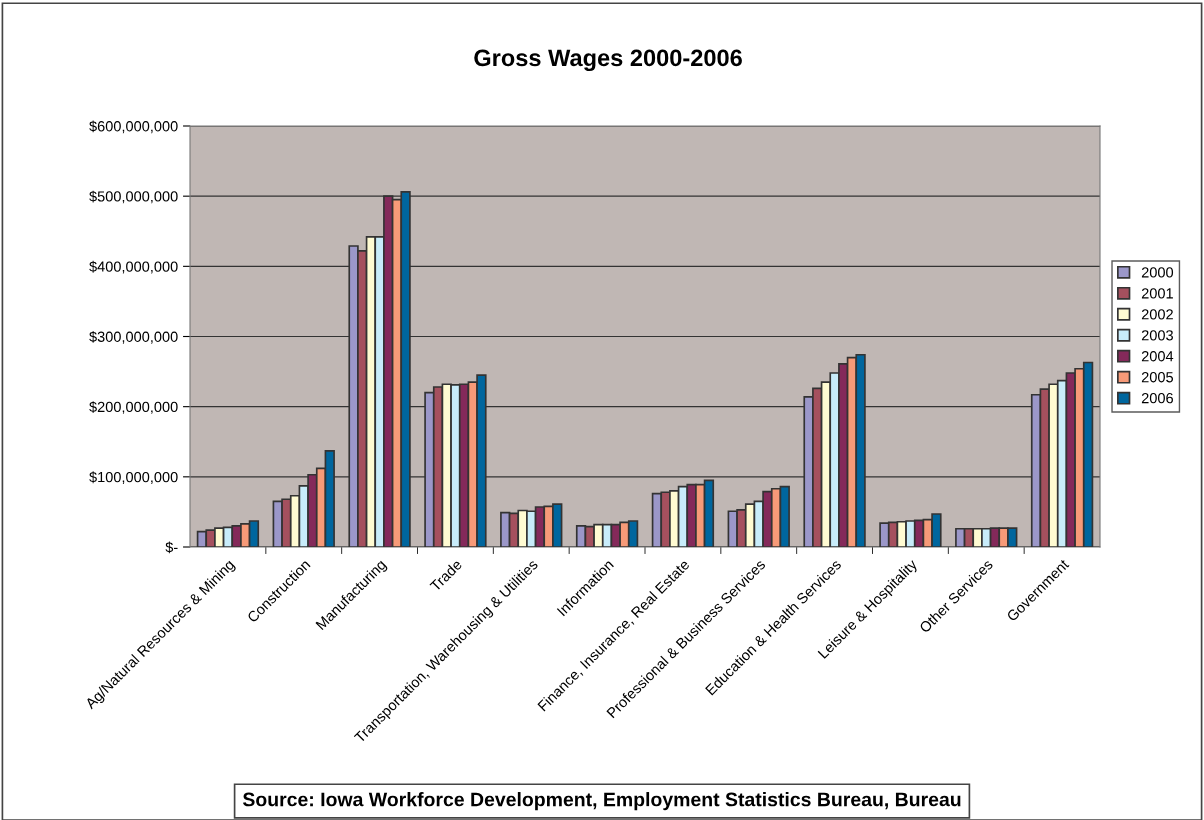  What do you see at coordinates (1157, 377) in the screenshot?
I see `legend-label: 2005` at bounding box center [1157, 377].